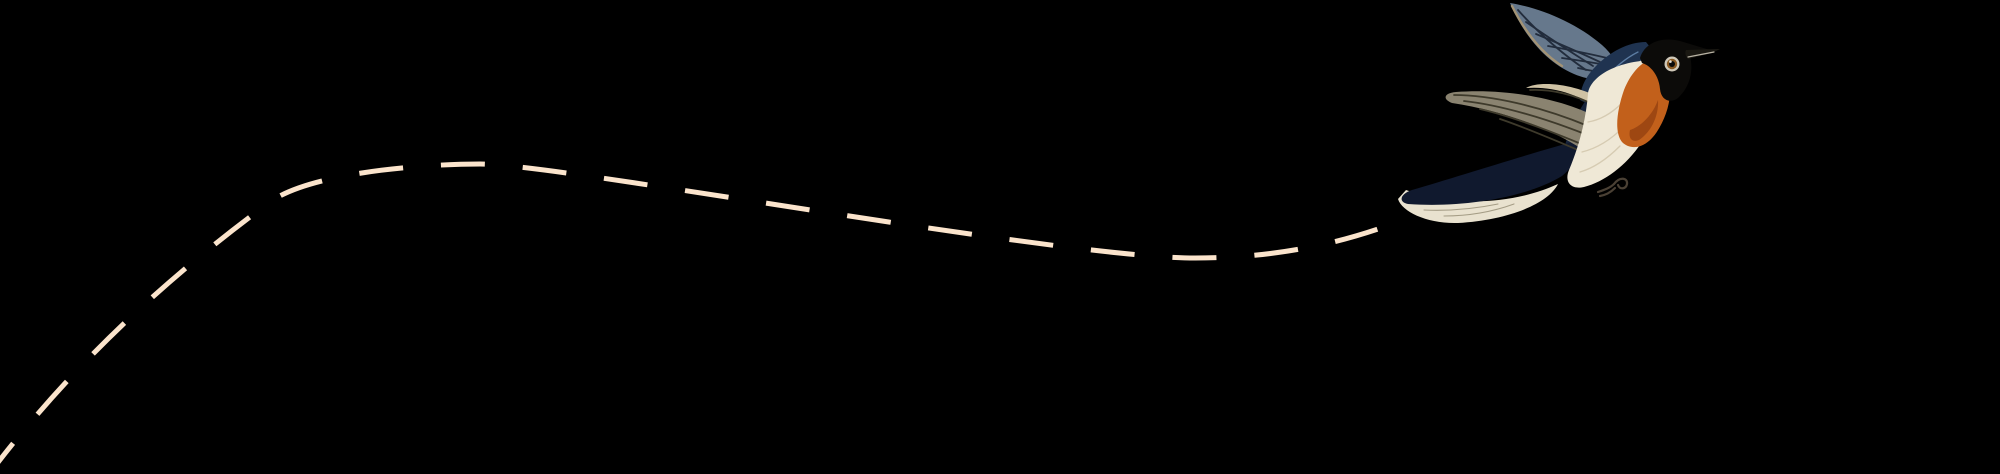 Image resolution: width=2000 pixels, height=474 pixels. I want to click on tail-white-tips, so click(1478, 204).